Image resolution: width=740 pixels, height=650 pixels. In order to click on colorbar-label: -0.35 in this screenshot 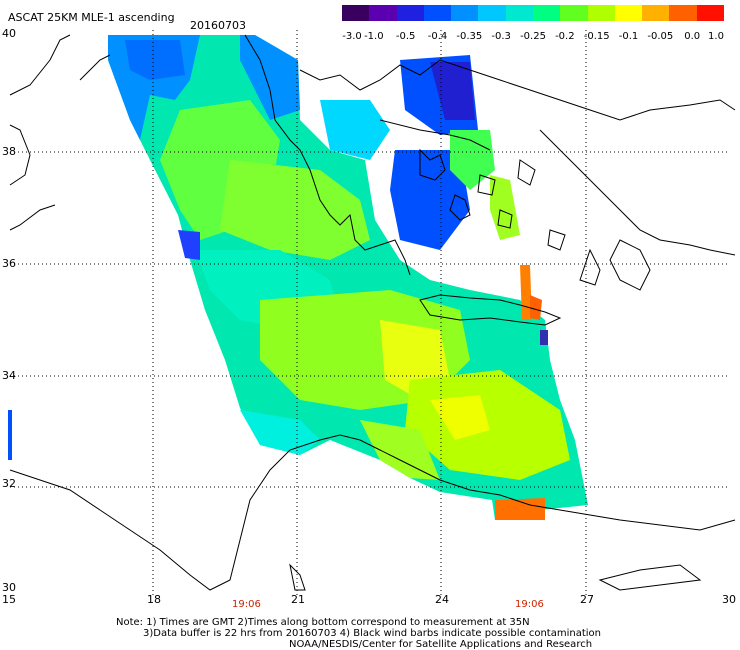, I will do `click(469, 36)`.